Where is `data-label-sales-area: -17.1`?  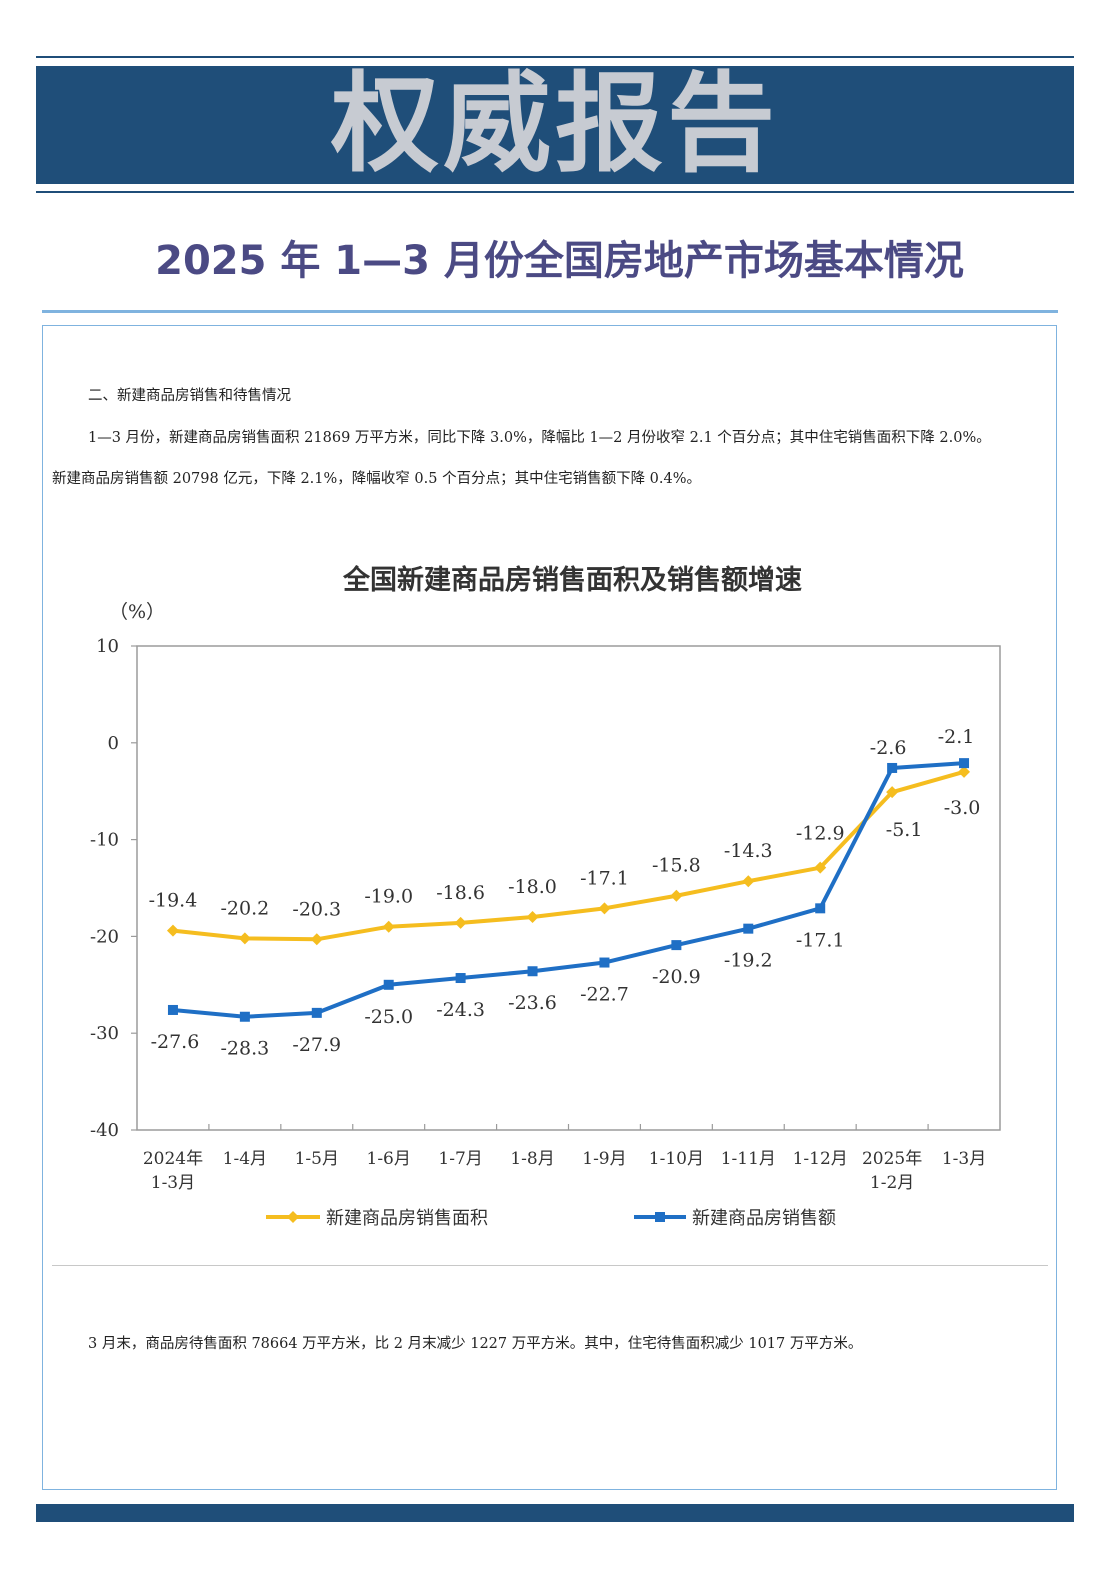 data-label-sales-area: -17.1 is located at coordinates (604, 878).